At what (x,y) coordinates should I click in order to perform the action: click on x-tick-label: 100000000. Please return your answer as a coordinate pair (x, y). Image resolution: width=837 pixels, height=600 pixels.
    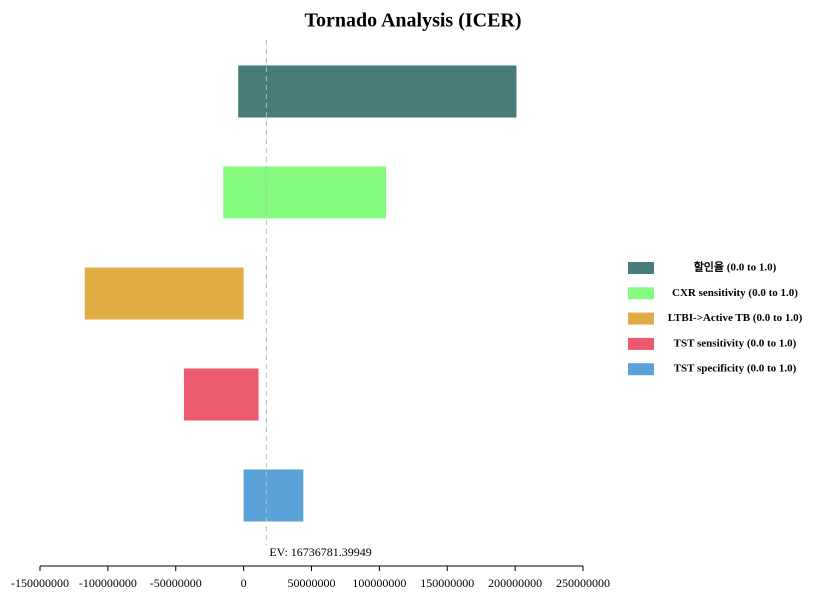
    Looking at the image, I should click on (379, 583).